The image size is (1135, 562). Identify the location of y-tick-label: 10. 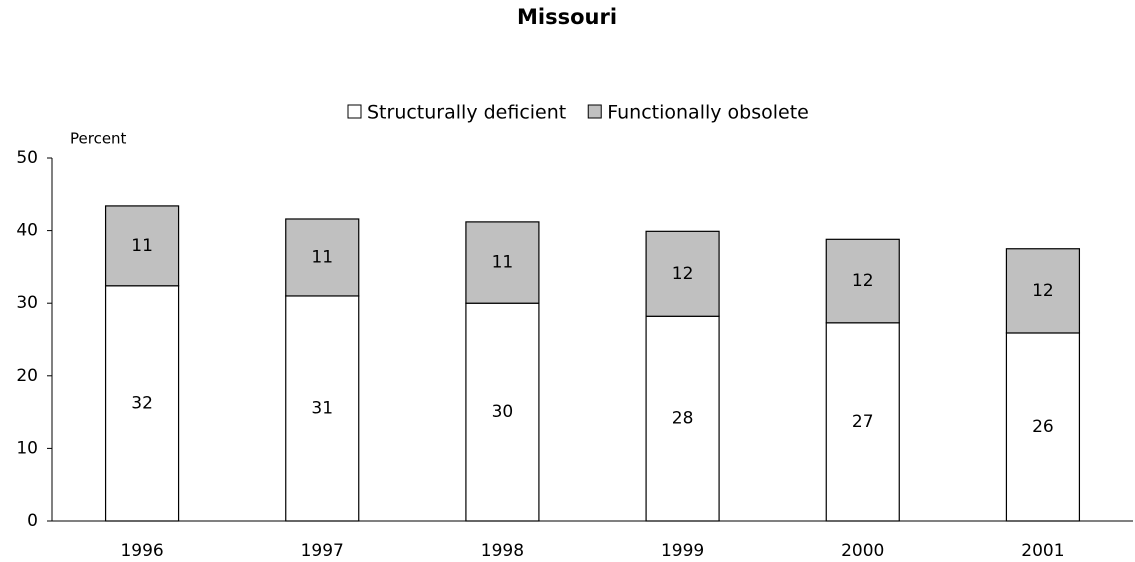
(27, 448).